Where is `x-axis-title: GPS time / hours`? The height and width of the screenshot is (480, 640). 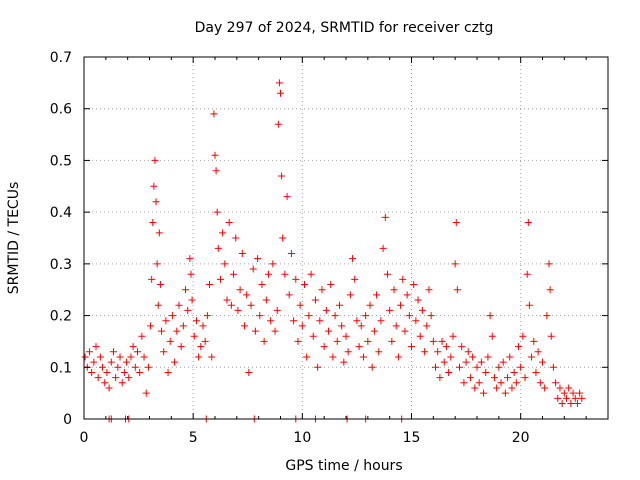
x-axis-title: GPS time / hours is located at coordinates (343, 466).